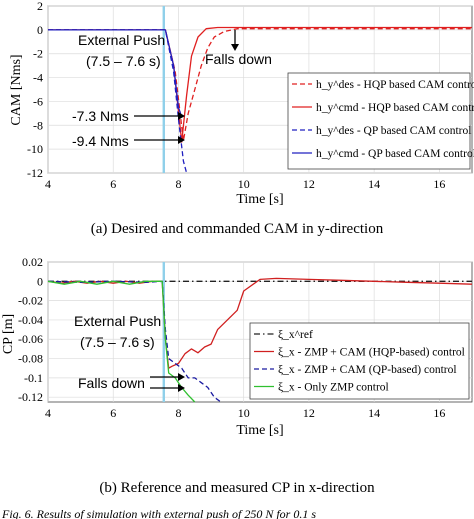  Describe the element at coordinates (117, 342) in the screenshot. I see `chart-b-annotation-push-time: (7.5 – 7.6 s)` at that location.